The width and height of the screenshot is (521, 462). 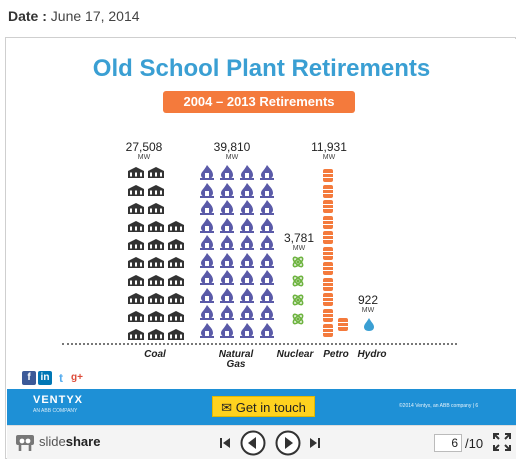 What do you see at coordinates (329, 147) in the screenshot?
I see `petro-value-text: 11,931` at bounding box center [329, 147].